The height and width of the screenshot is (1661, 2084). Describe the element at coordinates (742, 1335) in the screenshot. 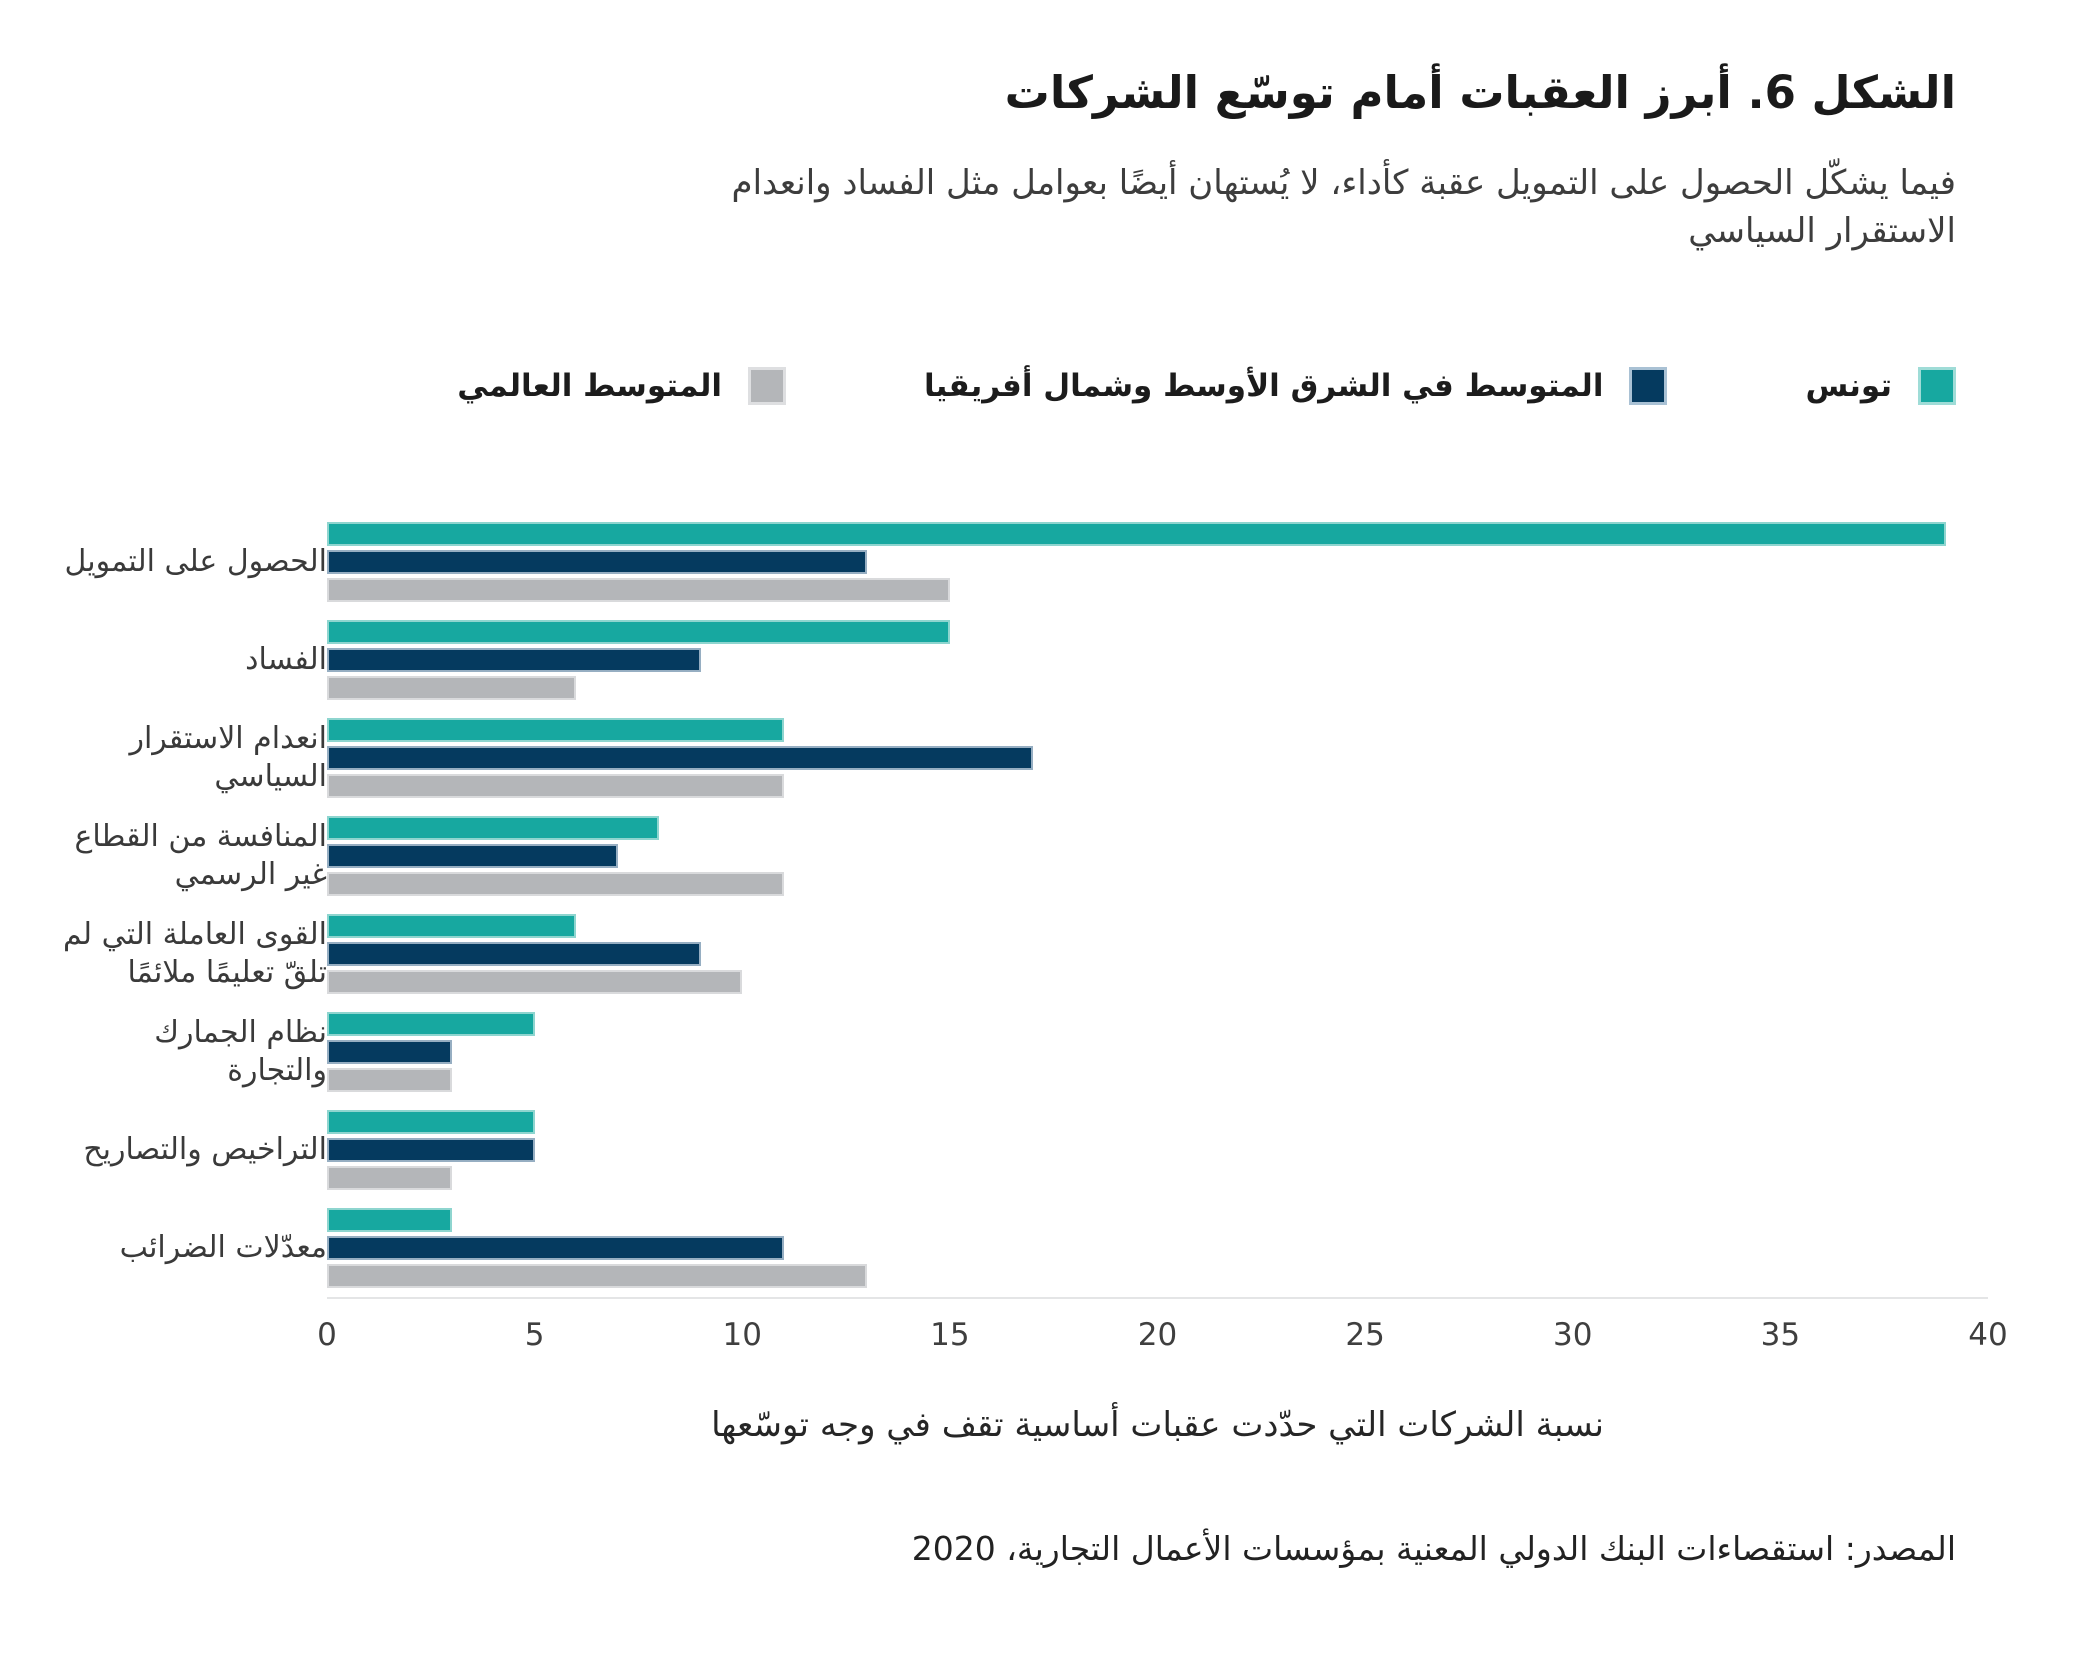

I see `x-tick-label: 10` at that location.